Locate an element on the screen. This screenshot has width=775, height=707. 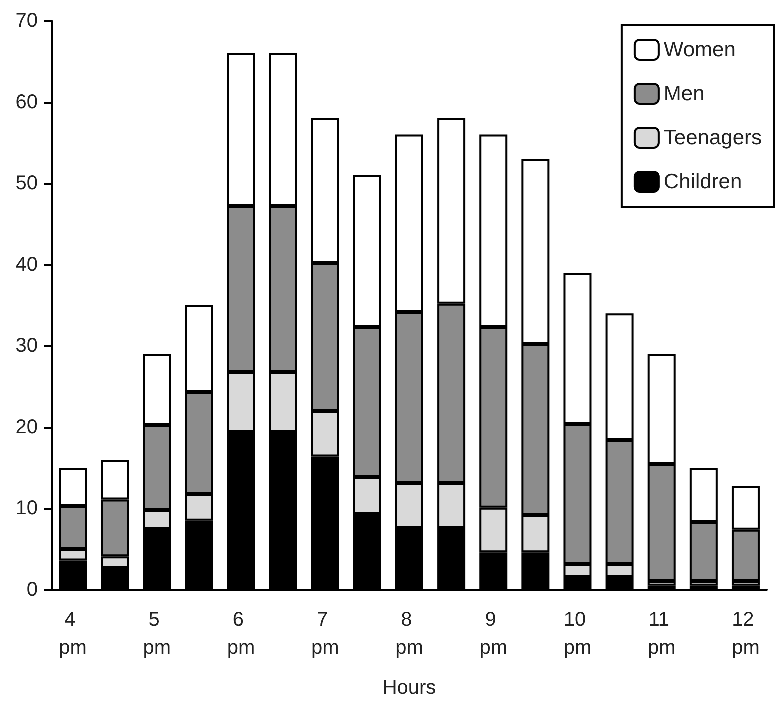
x-tick-label: 9 pm is located at coordinates (494, 634).